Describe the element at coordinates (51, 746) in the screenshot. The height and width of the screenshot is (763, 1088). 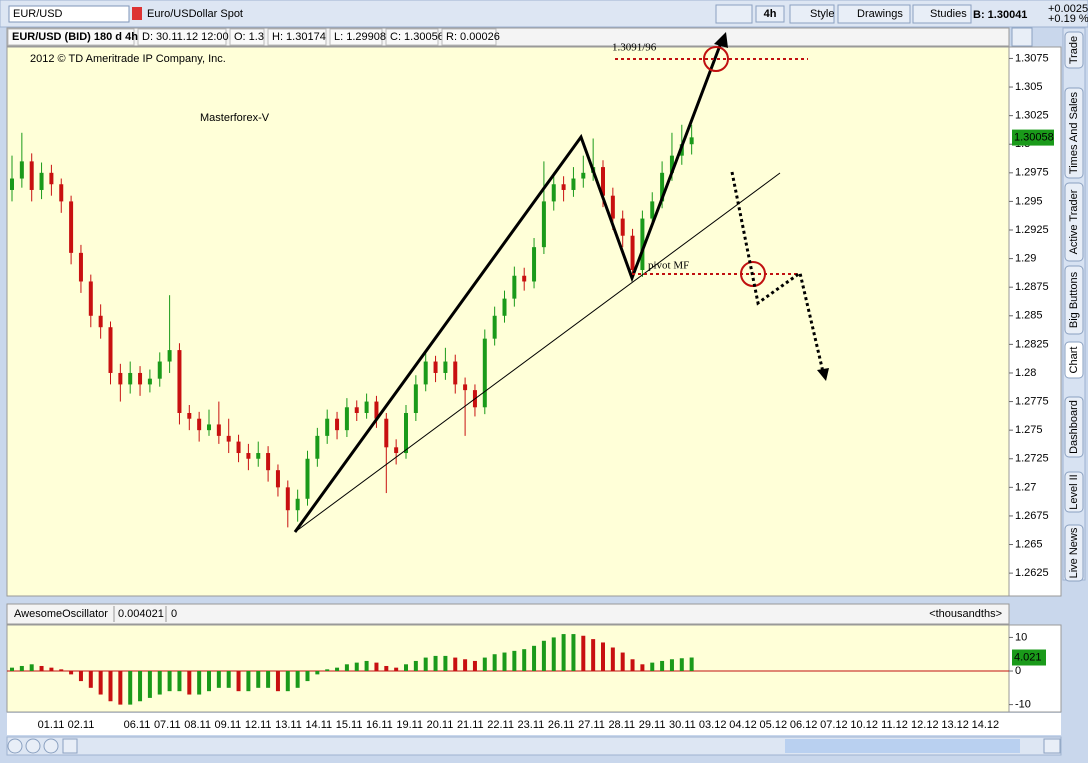
I see `zoom-out-button` at that location.